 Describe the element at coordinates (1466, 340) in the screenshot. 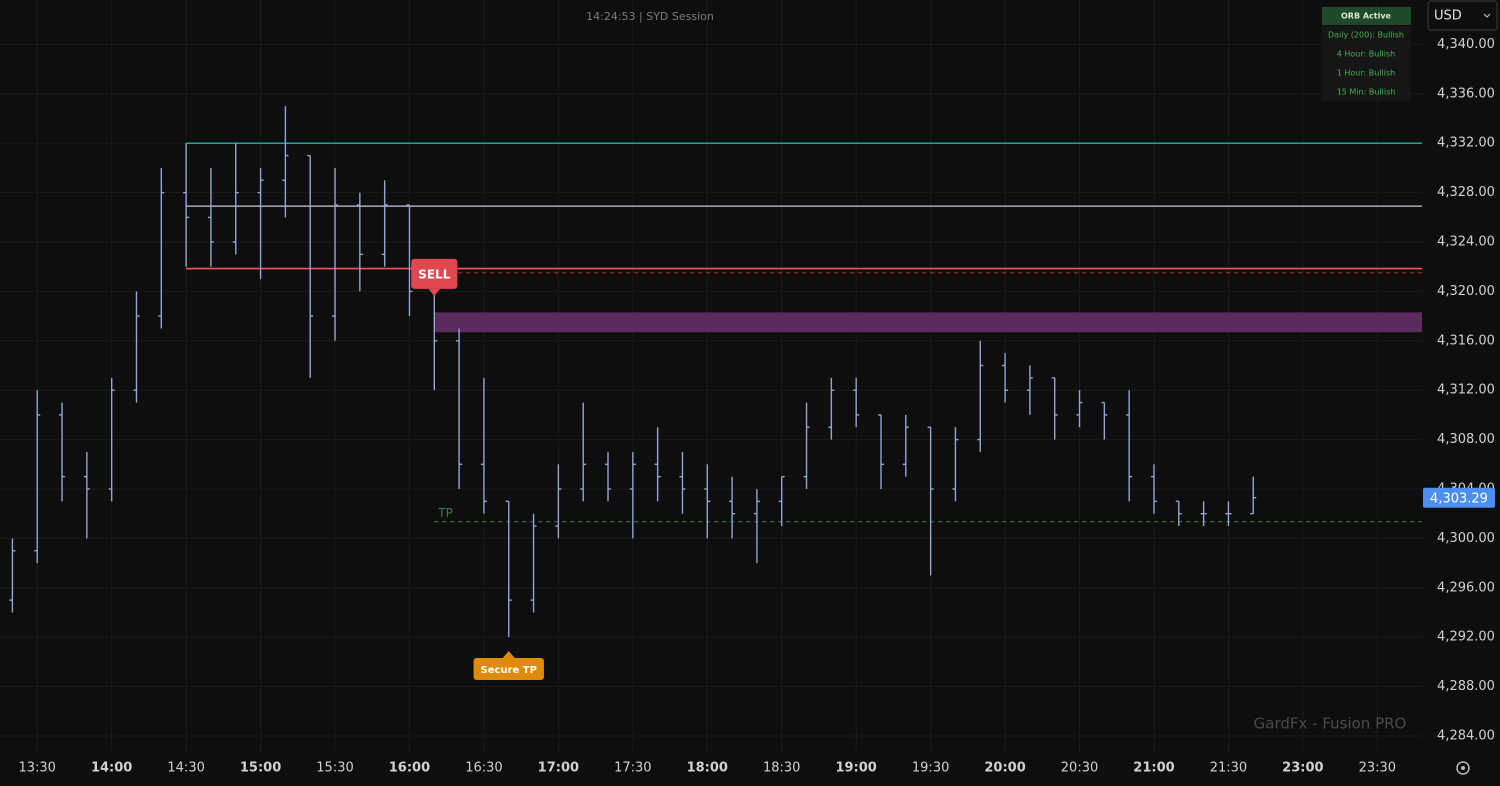

I see `y-tick-label: 4,316.00` at that location.